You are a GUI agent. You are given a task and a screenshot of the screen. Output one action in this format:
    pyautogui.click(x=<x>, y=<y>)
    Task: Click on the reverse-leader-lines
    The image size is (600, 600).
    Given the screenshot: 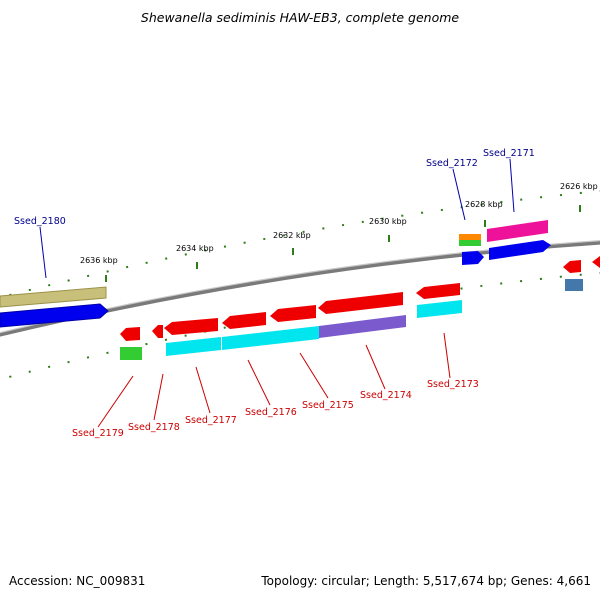 What is the action you would take?
    pyautogui.click(x=274, y=380)
    